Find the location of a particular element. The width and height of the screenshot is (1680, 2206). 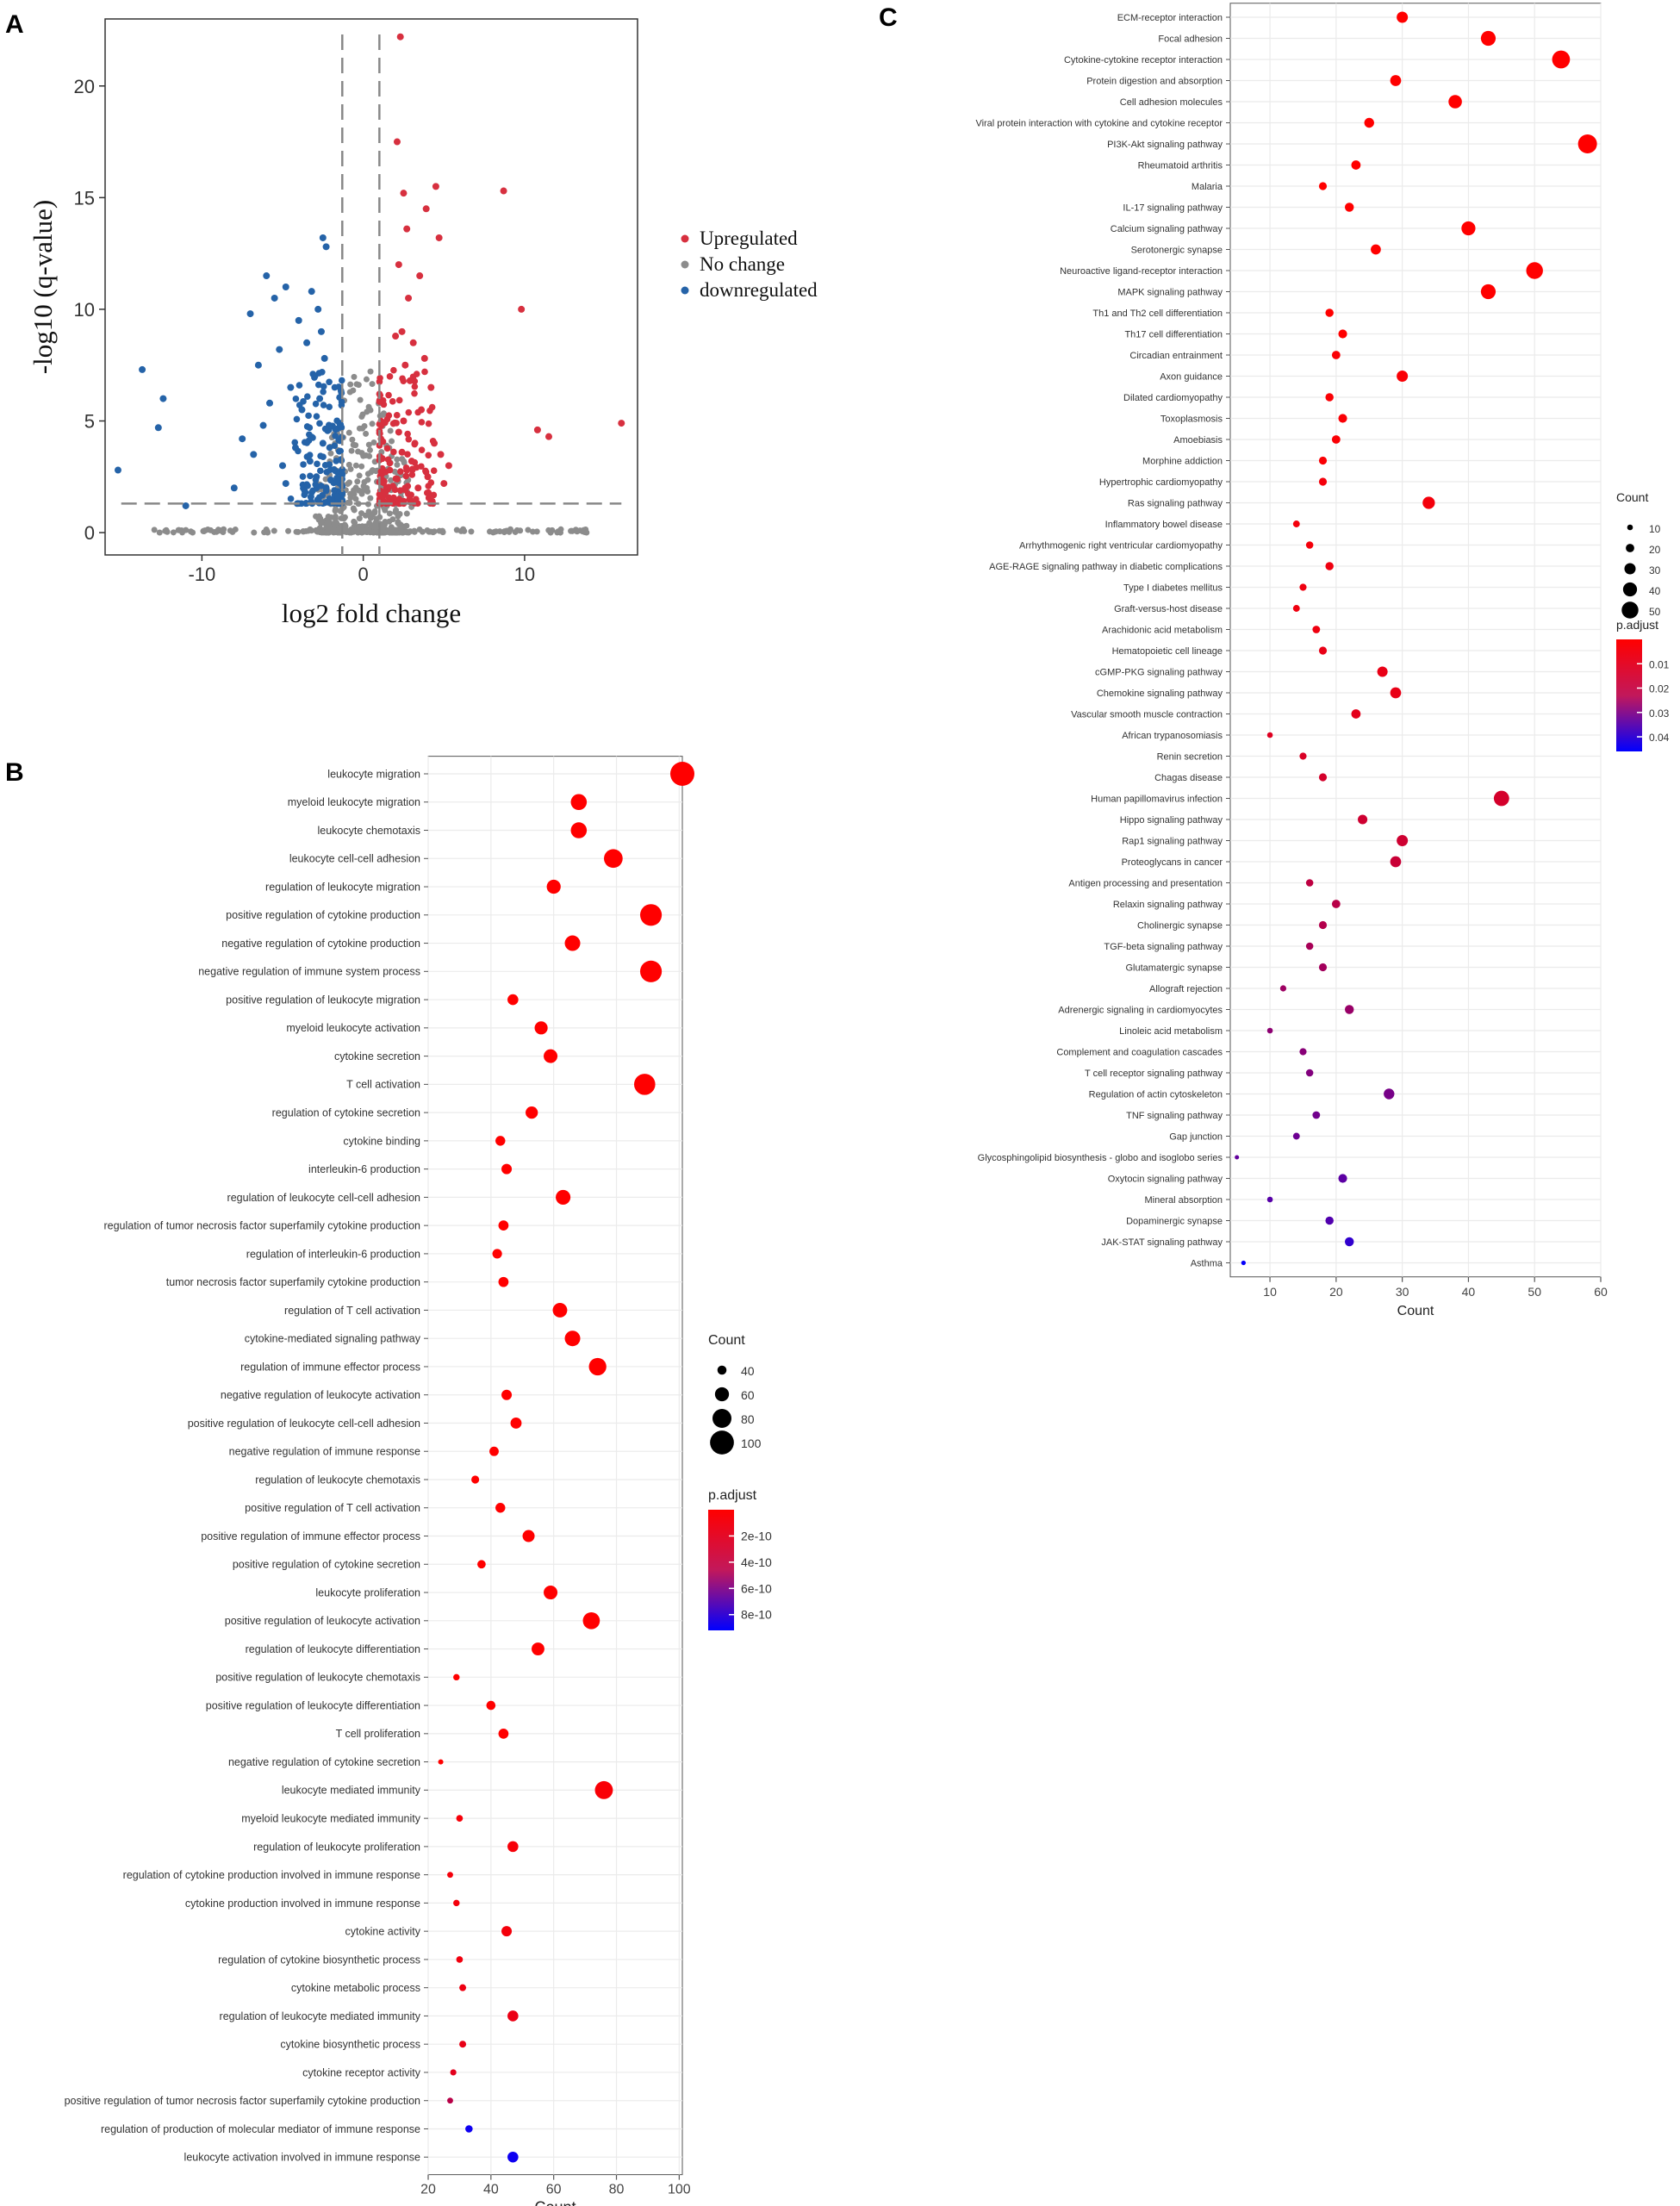

term-label: ECM-receptor interaction is located at coordinates (1170, 18).